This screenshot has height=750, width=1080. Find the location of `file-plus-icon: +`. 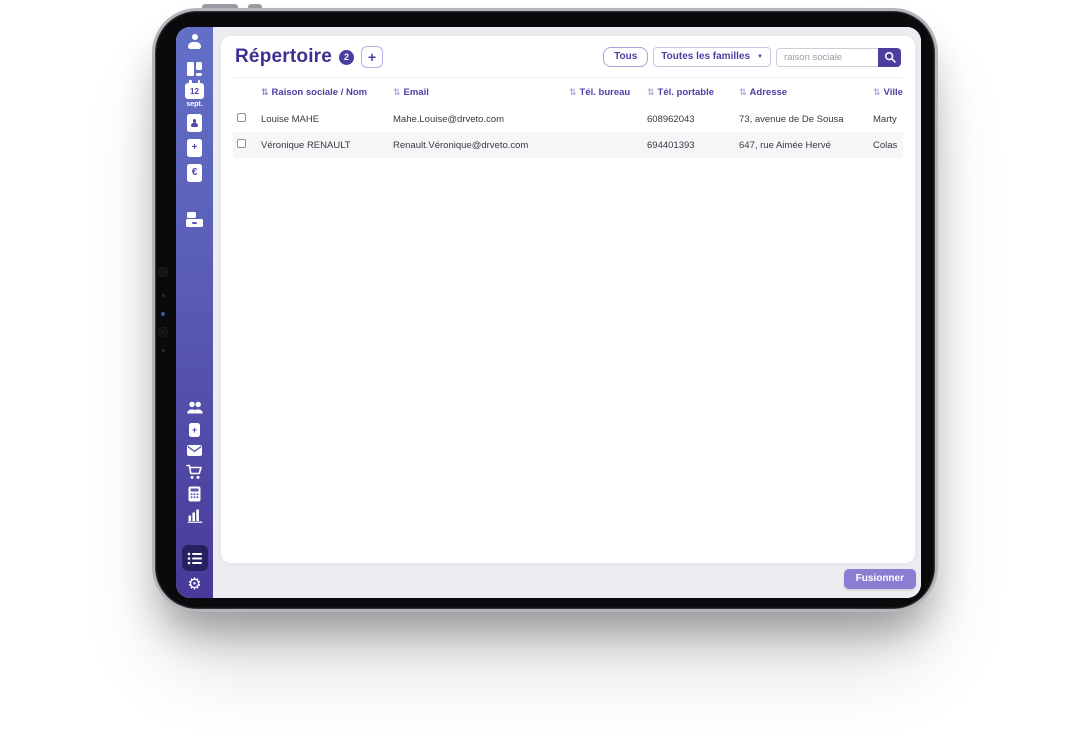

file-plus-icon: + is located at coordinates (194, 148).